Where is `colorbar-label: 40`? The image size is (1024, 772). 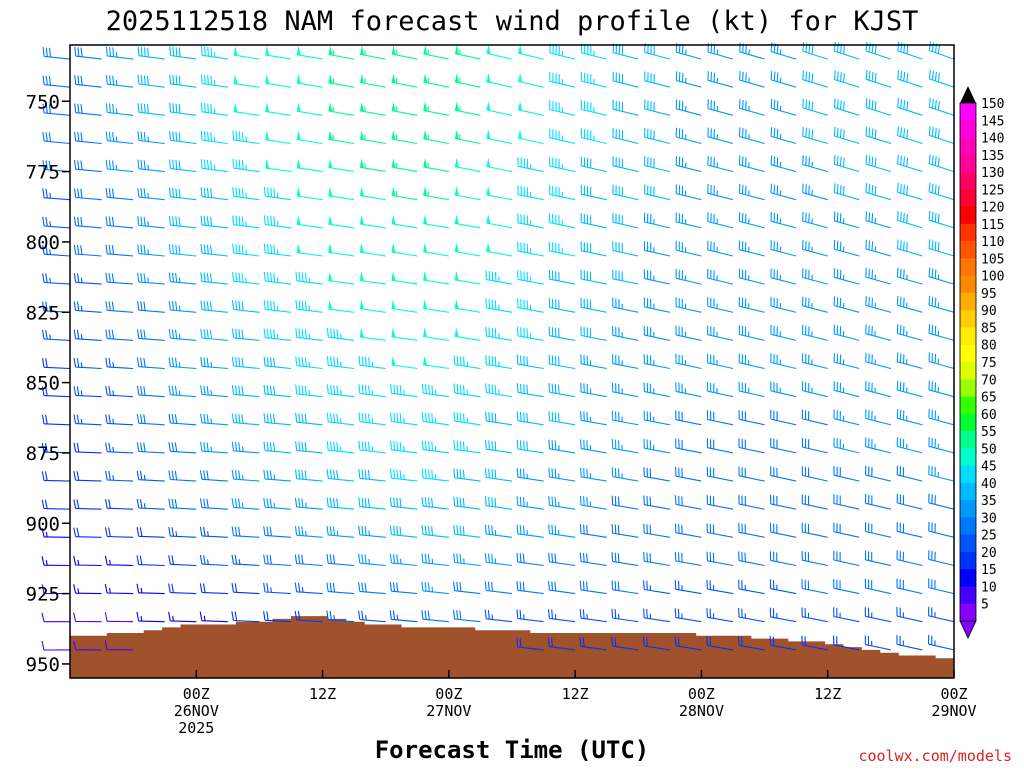
colorbar-label: 40 is located at coordinates (989, 484).